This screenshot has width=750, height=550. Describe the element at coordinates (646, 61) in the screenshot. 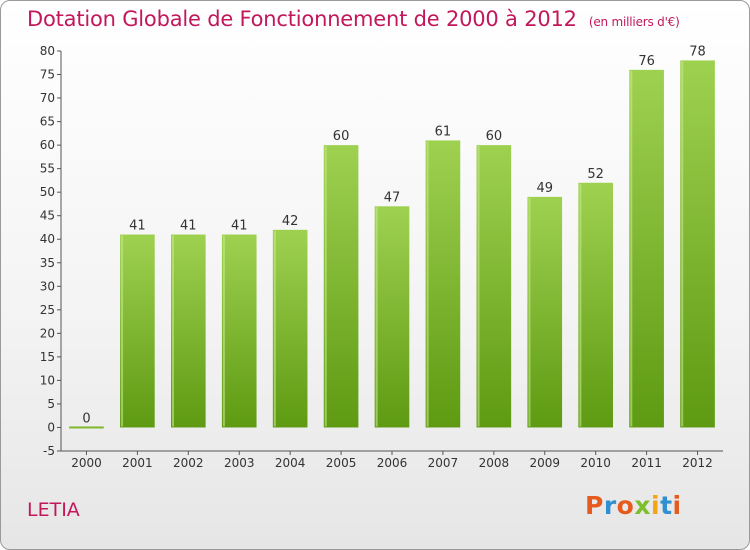

I see `data-label: 76` at that location.